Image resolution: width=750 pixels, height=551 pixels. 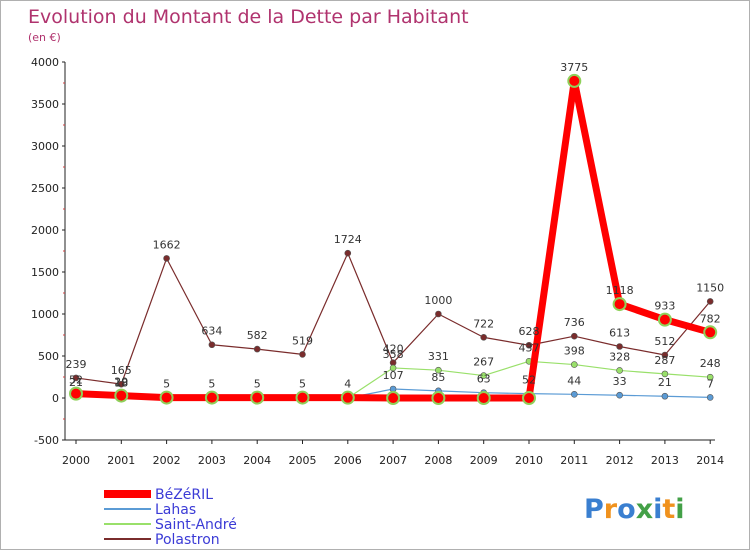 I want to click on data-label: 331, so click(x=438, y=356).